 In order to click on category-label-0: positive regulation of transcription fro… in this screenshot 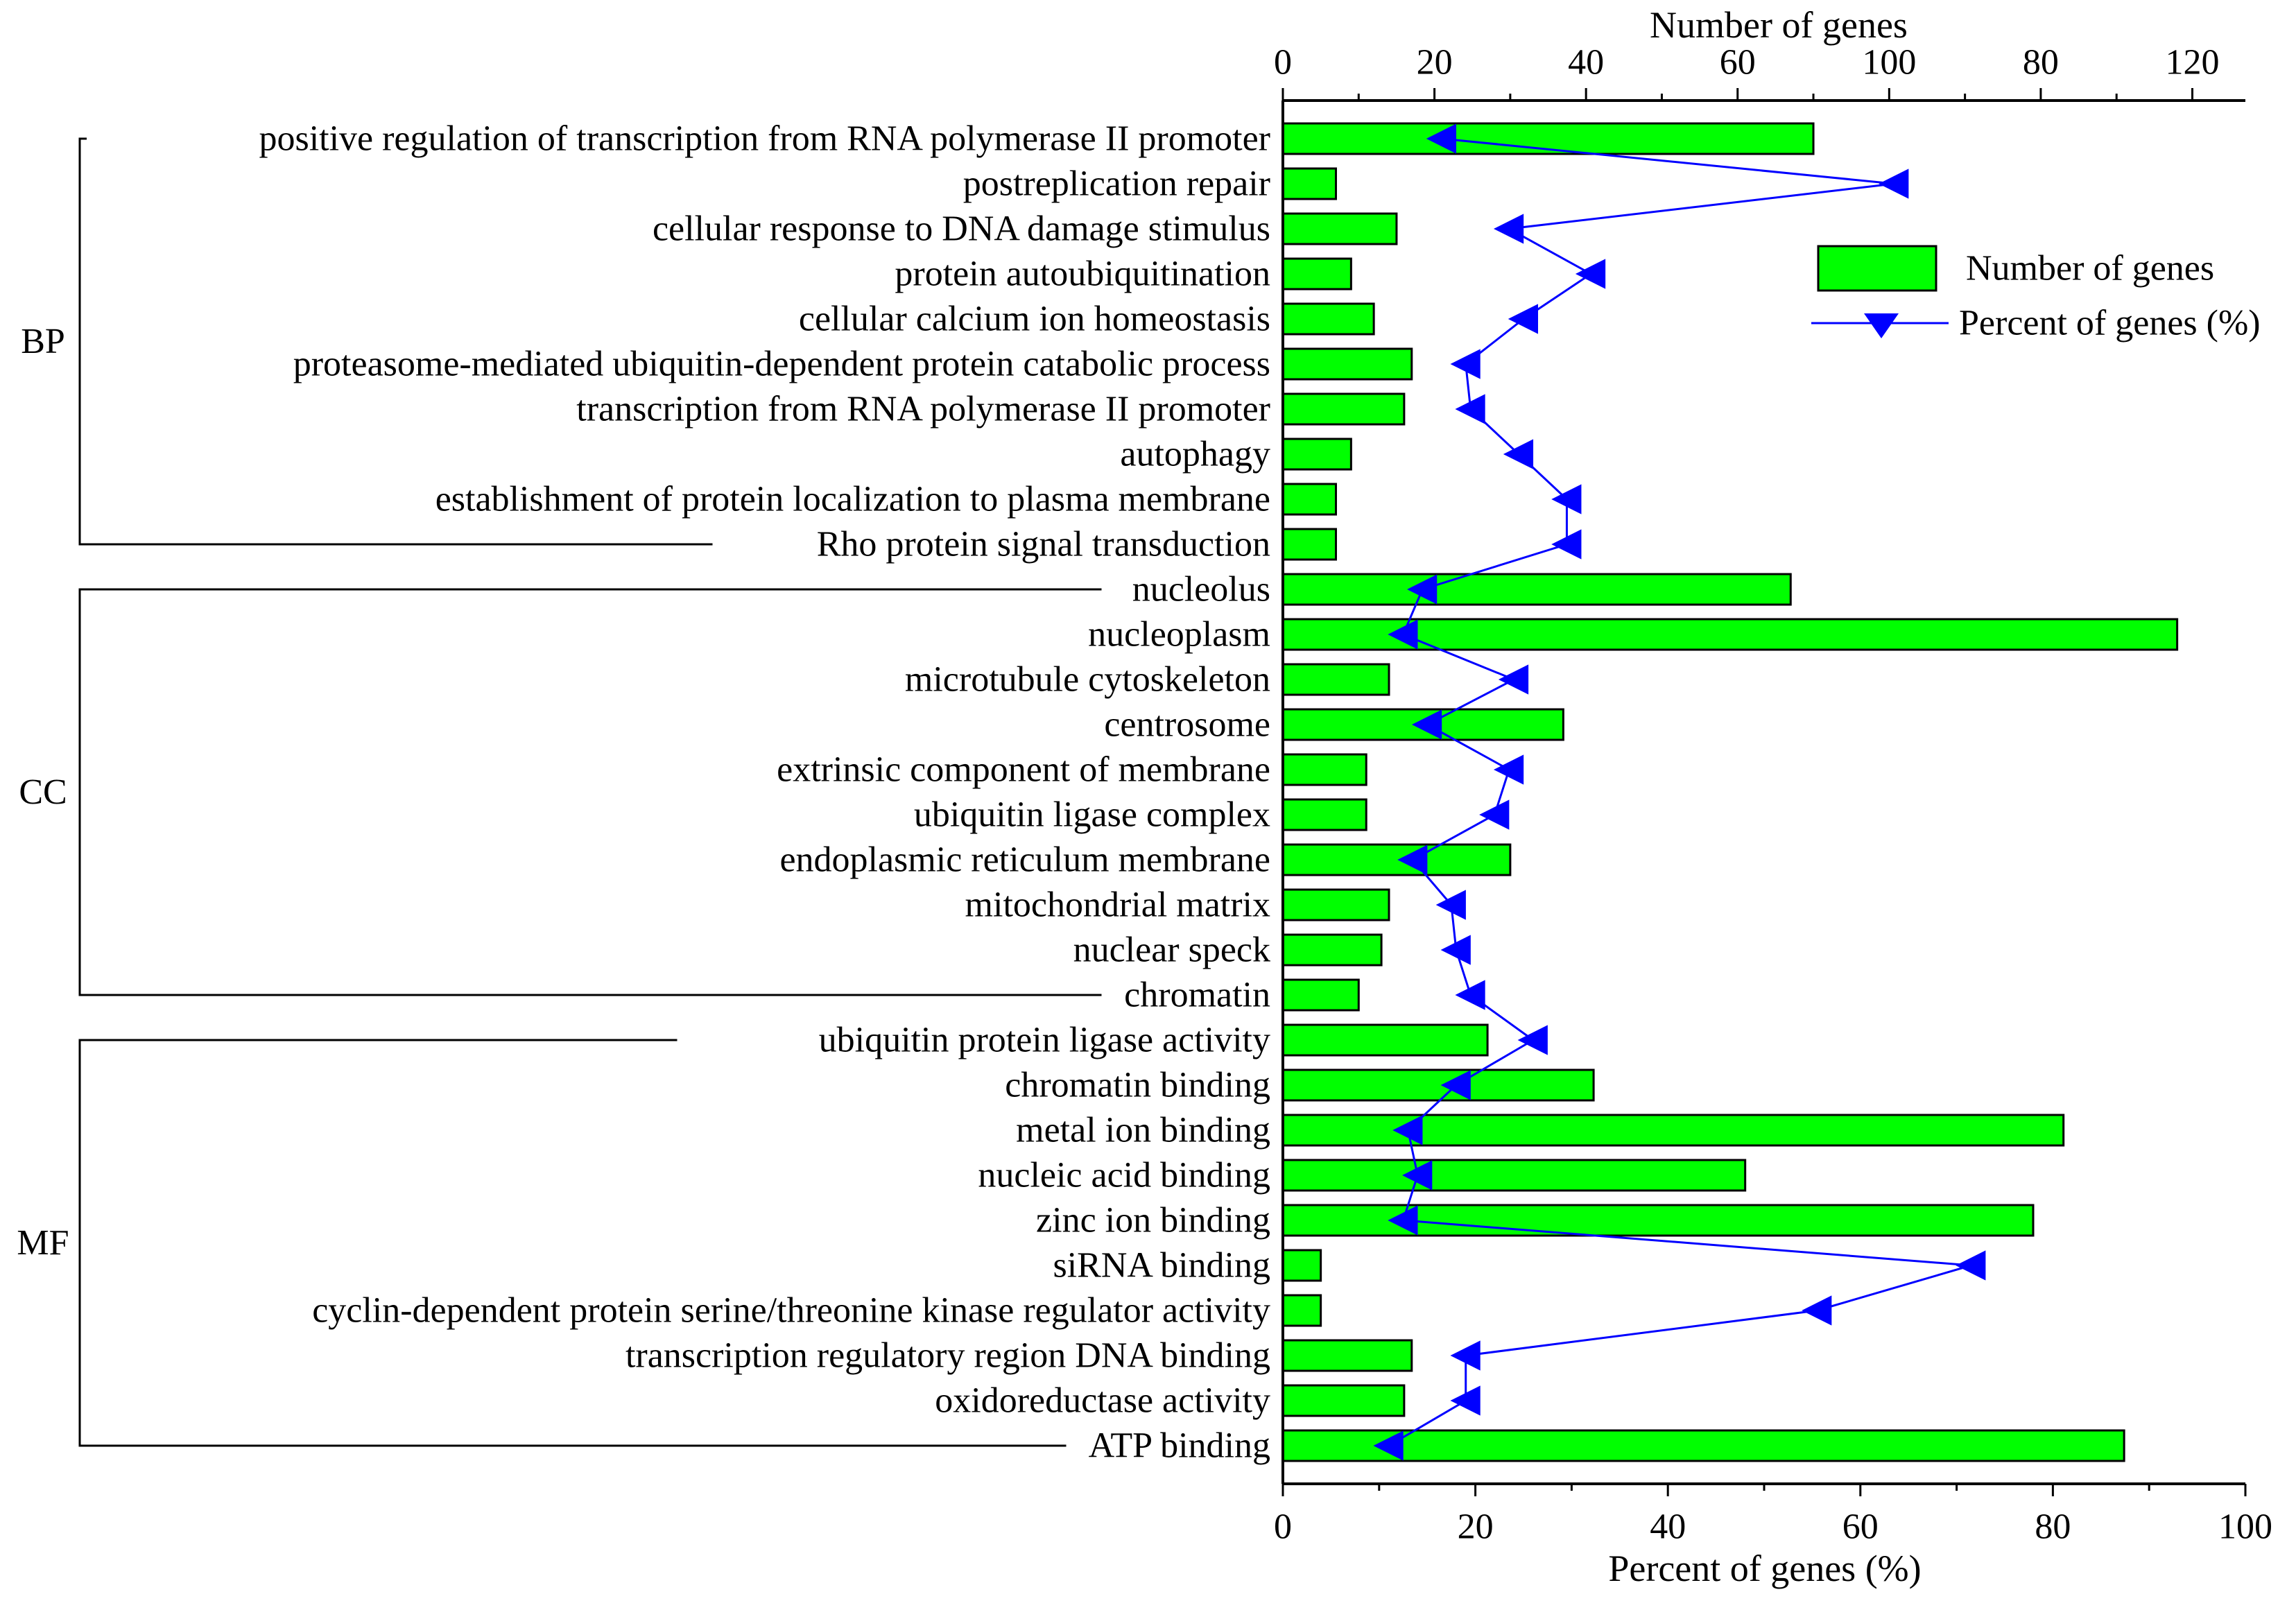, I will do `click(764, 139)`.